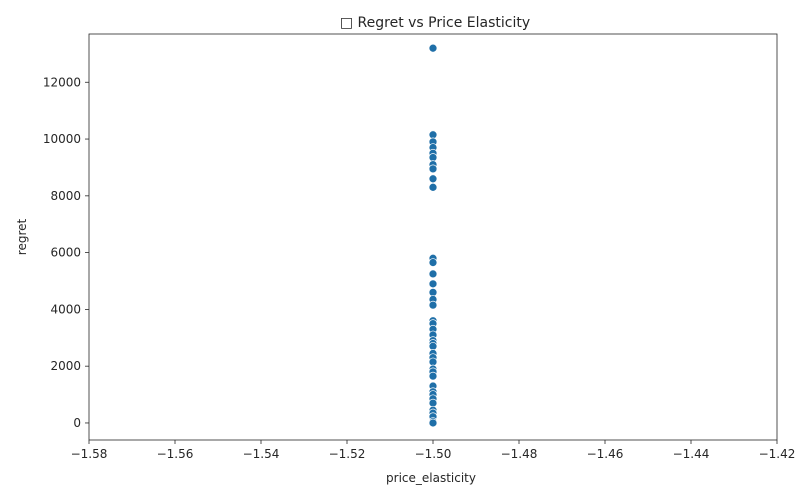  What do you see at coordinates (261, 454) in the screenshot?
I see `x-tick-label: −1.54` at bounding box center [261, 454].